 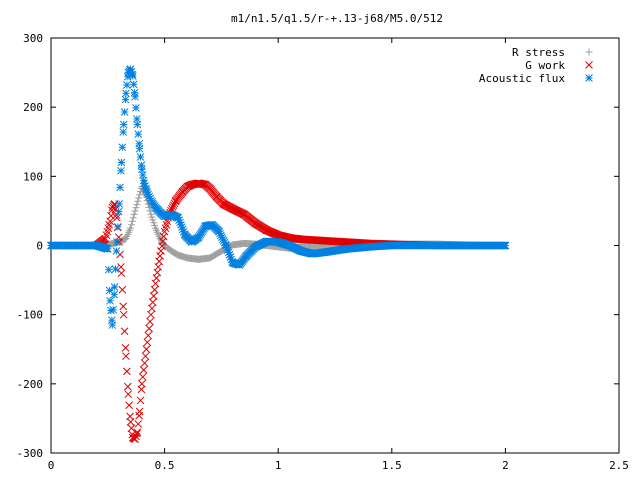 I want to click on x-tick-label: 1, so click(x=278, y=465).